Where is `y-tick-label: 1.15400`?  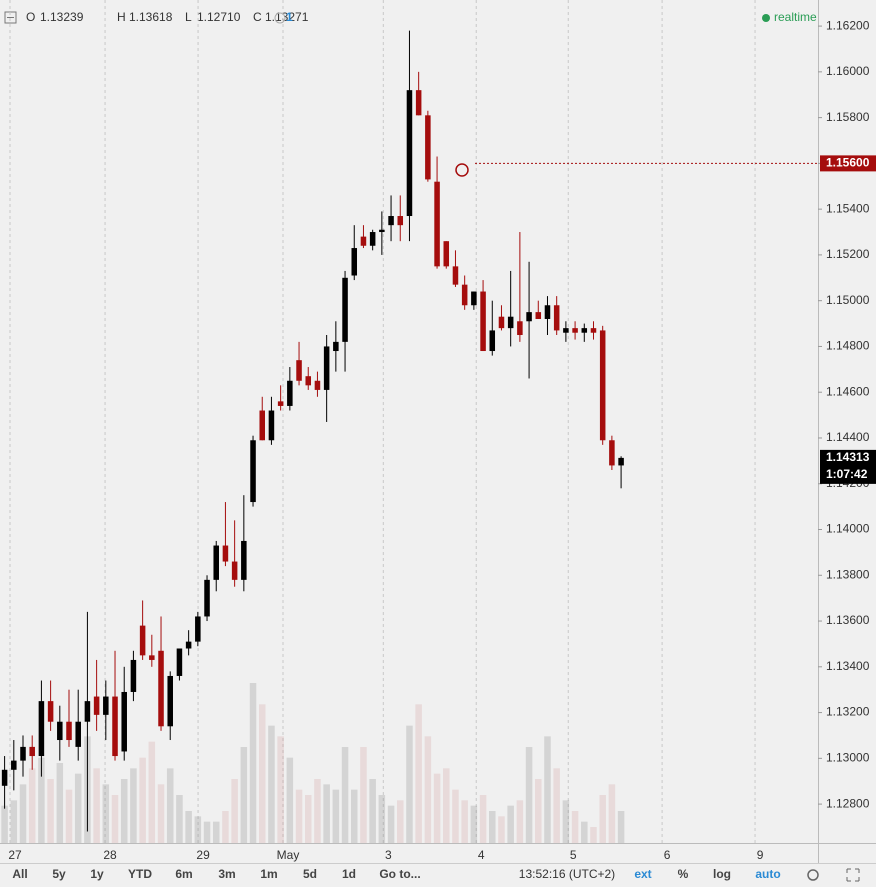 y-tick-label: 1.15400 is located at coordinates (848, 208).